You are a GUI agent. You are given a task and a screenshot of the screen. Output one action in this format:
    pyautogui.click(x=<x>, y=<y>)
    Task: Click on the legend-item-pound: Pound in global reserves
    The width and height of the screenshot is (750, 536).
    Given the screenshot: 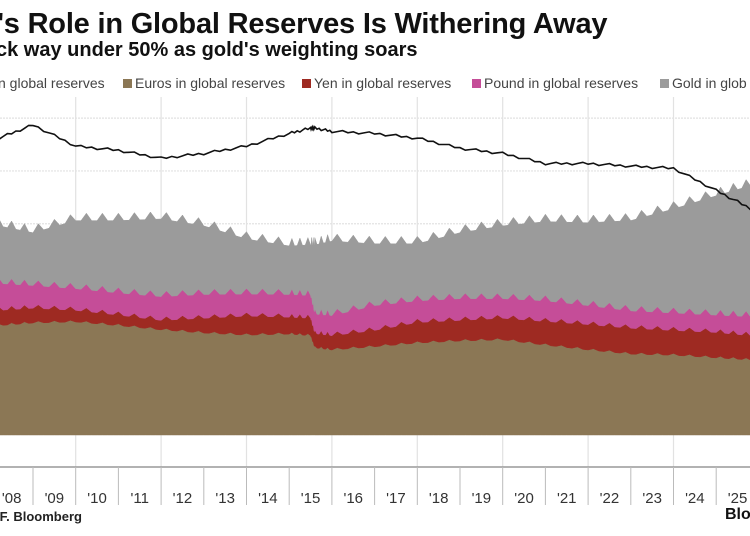 What is the action you would take?
    pyautogui.click(x=555, y=83)
    